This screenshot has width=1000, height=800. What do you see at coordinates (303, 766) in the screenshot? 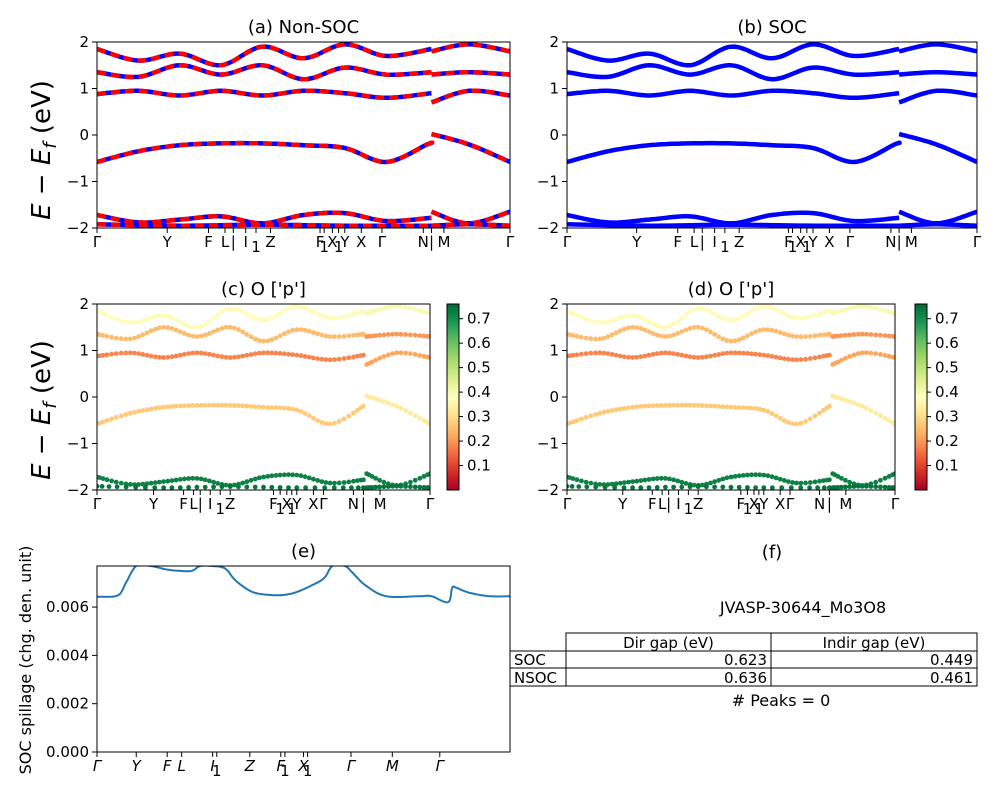
I see `x-tick-label: X` at bounding box center [303, 766].